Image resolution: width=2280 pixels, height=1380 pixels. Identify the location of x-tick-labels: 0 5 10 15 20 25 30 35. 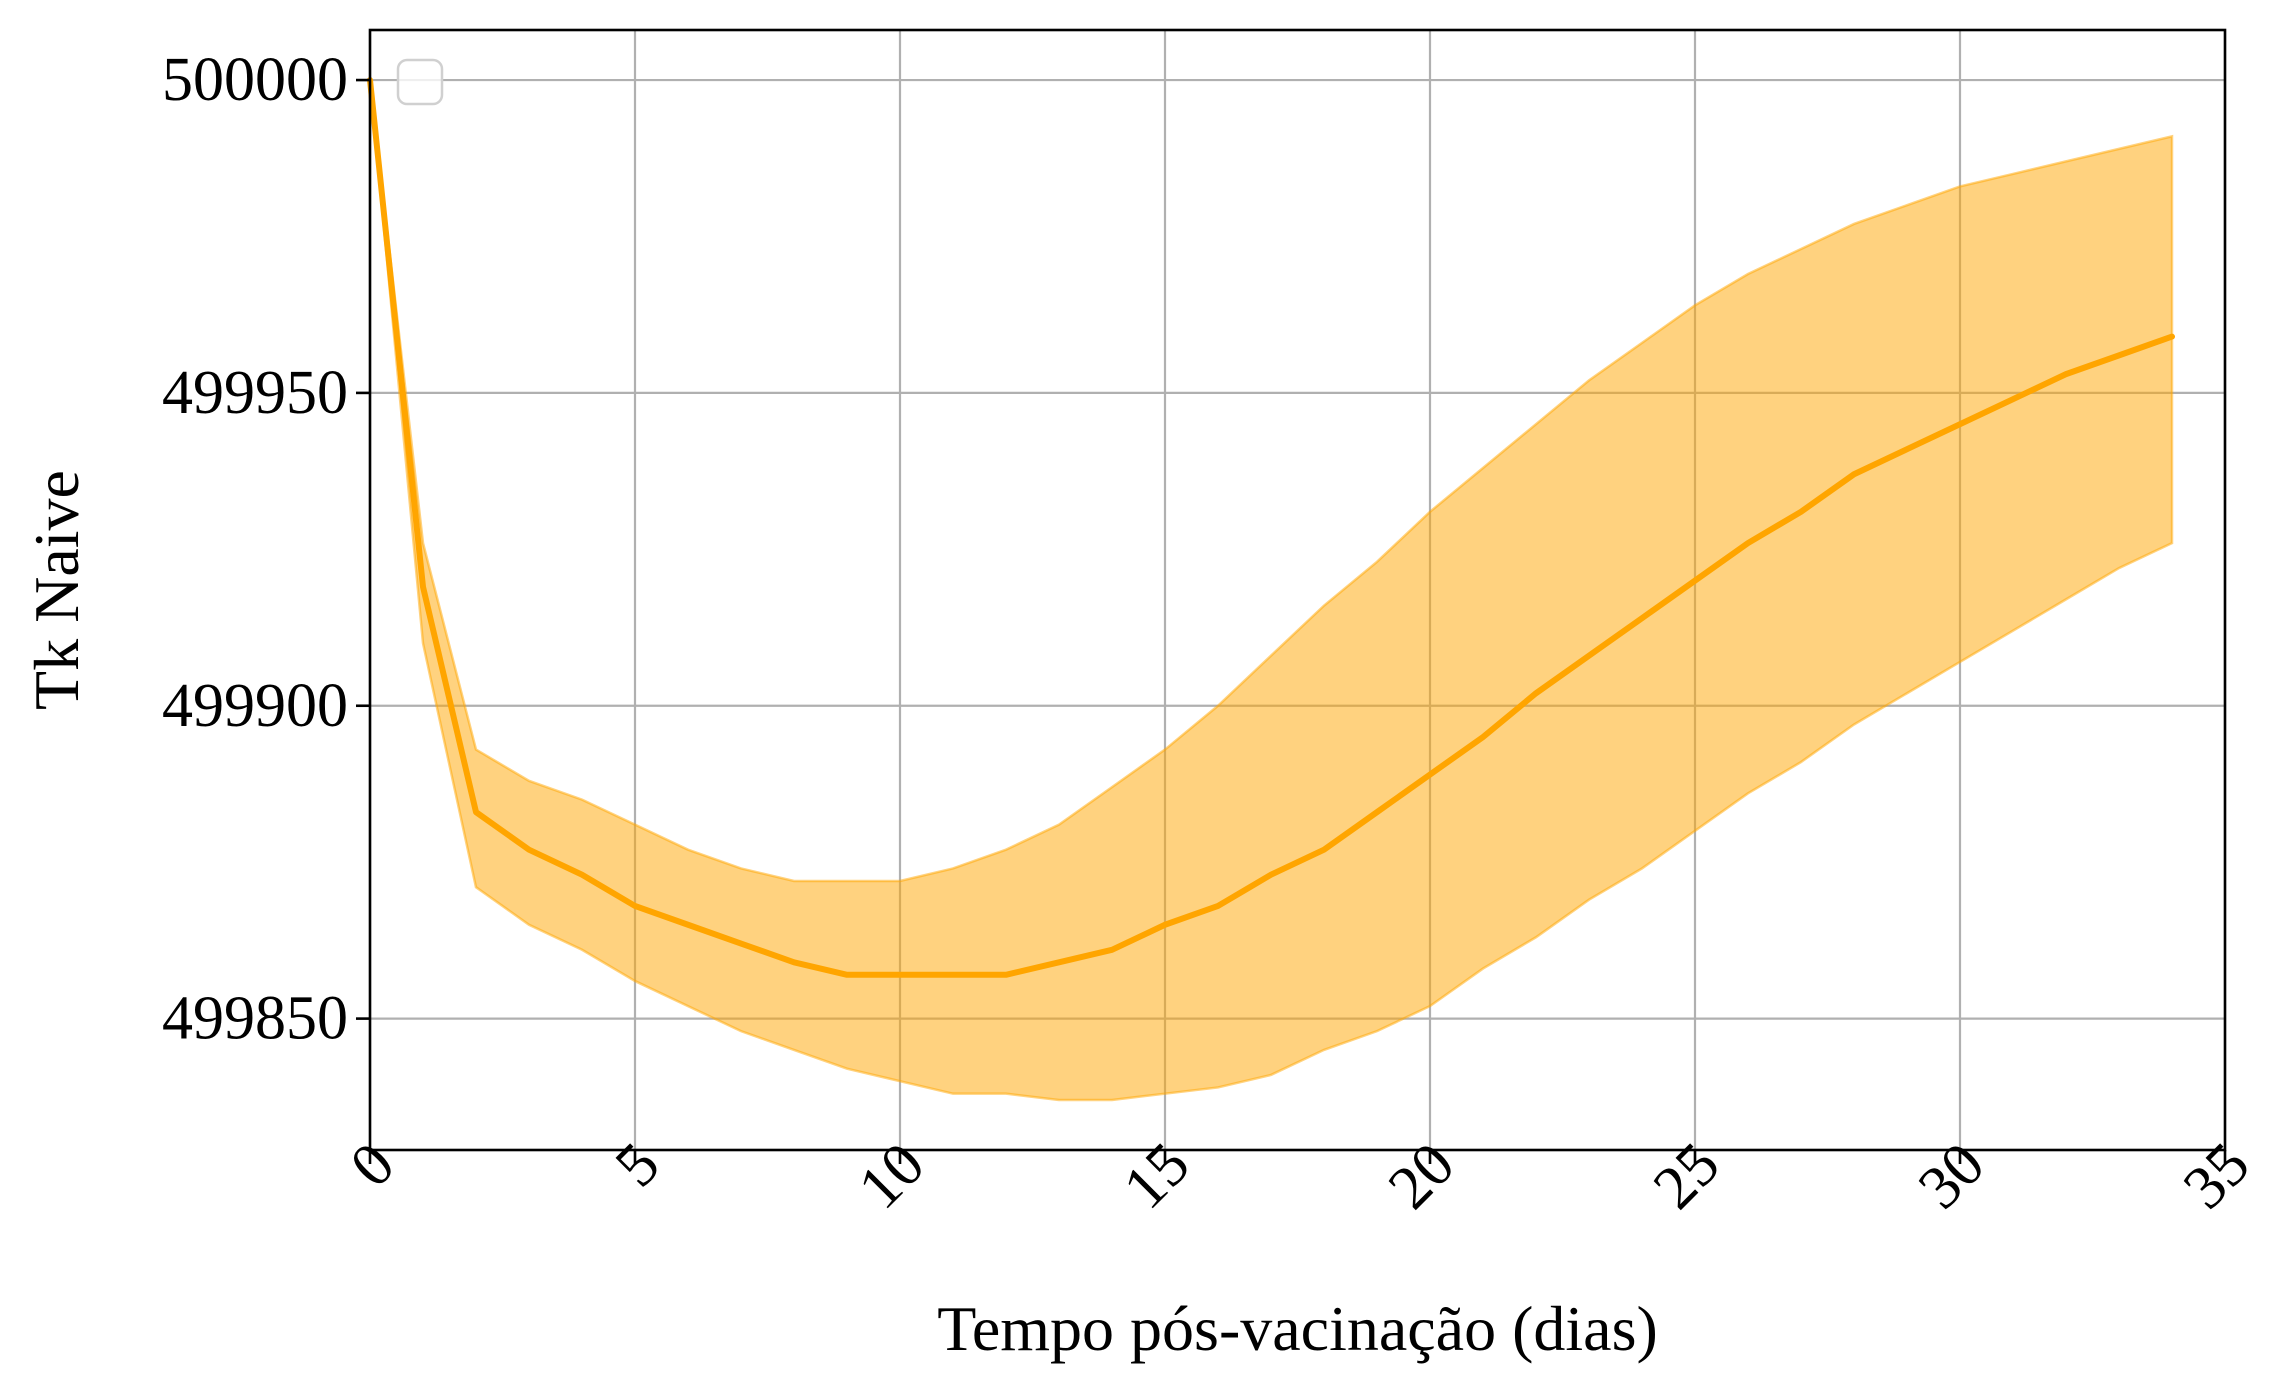
(1300, 1176).